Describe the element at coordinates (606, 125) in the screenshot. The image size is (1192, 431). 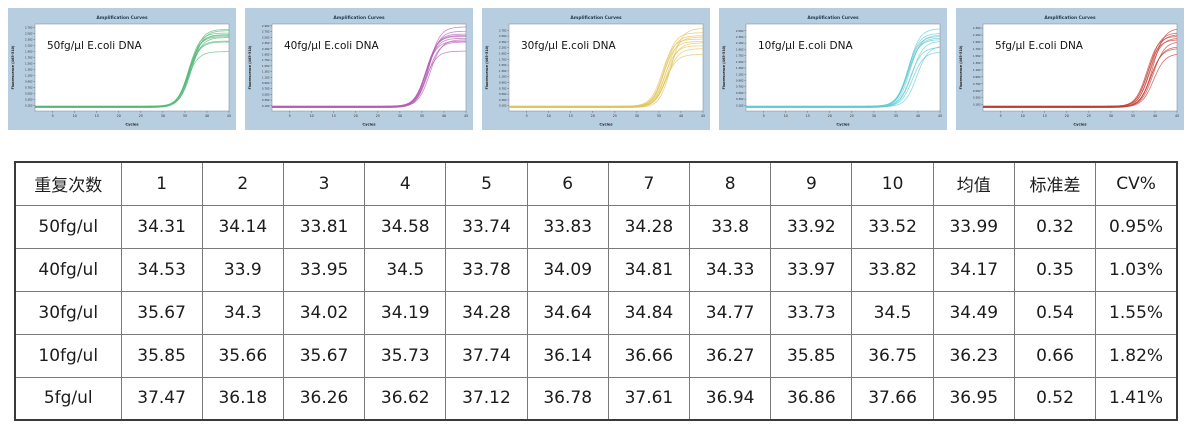
I see `x-axis-label: Cycles` at that location.